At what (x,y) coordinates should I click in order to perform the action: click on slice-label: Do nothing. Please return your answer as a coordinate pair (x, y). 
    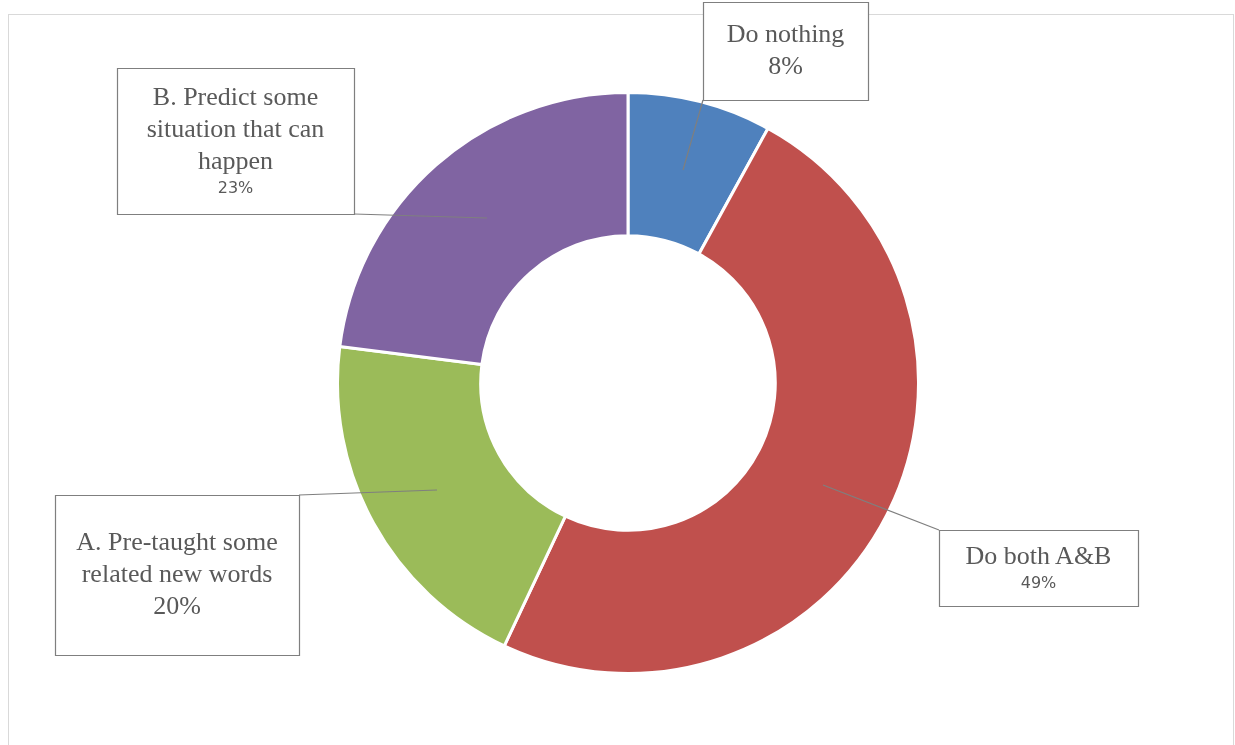
    Looking at the image, I should click on (785, 33).